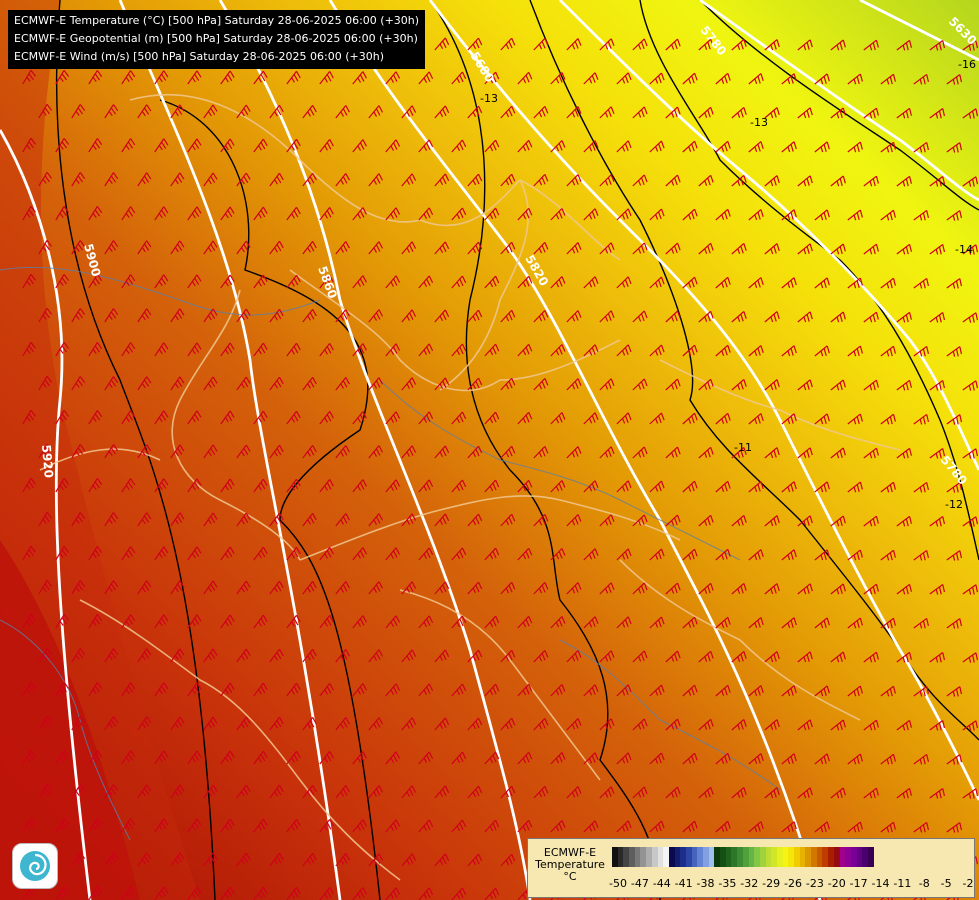  Describe the element at coordinates (570, 876) in the screenshot. I see `legend-label-line3: °C` at that location.